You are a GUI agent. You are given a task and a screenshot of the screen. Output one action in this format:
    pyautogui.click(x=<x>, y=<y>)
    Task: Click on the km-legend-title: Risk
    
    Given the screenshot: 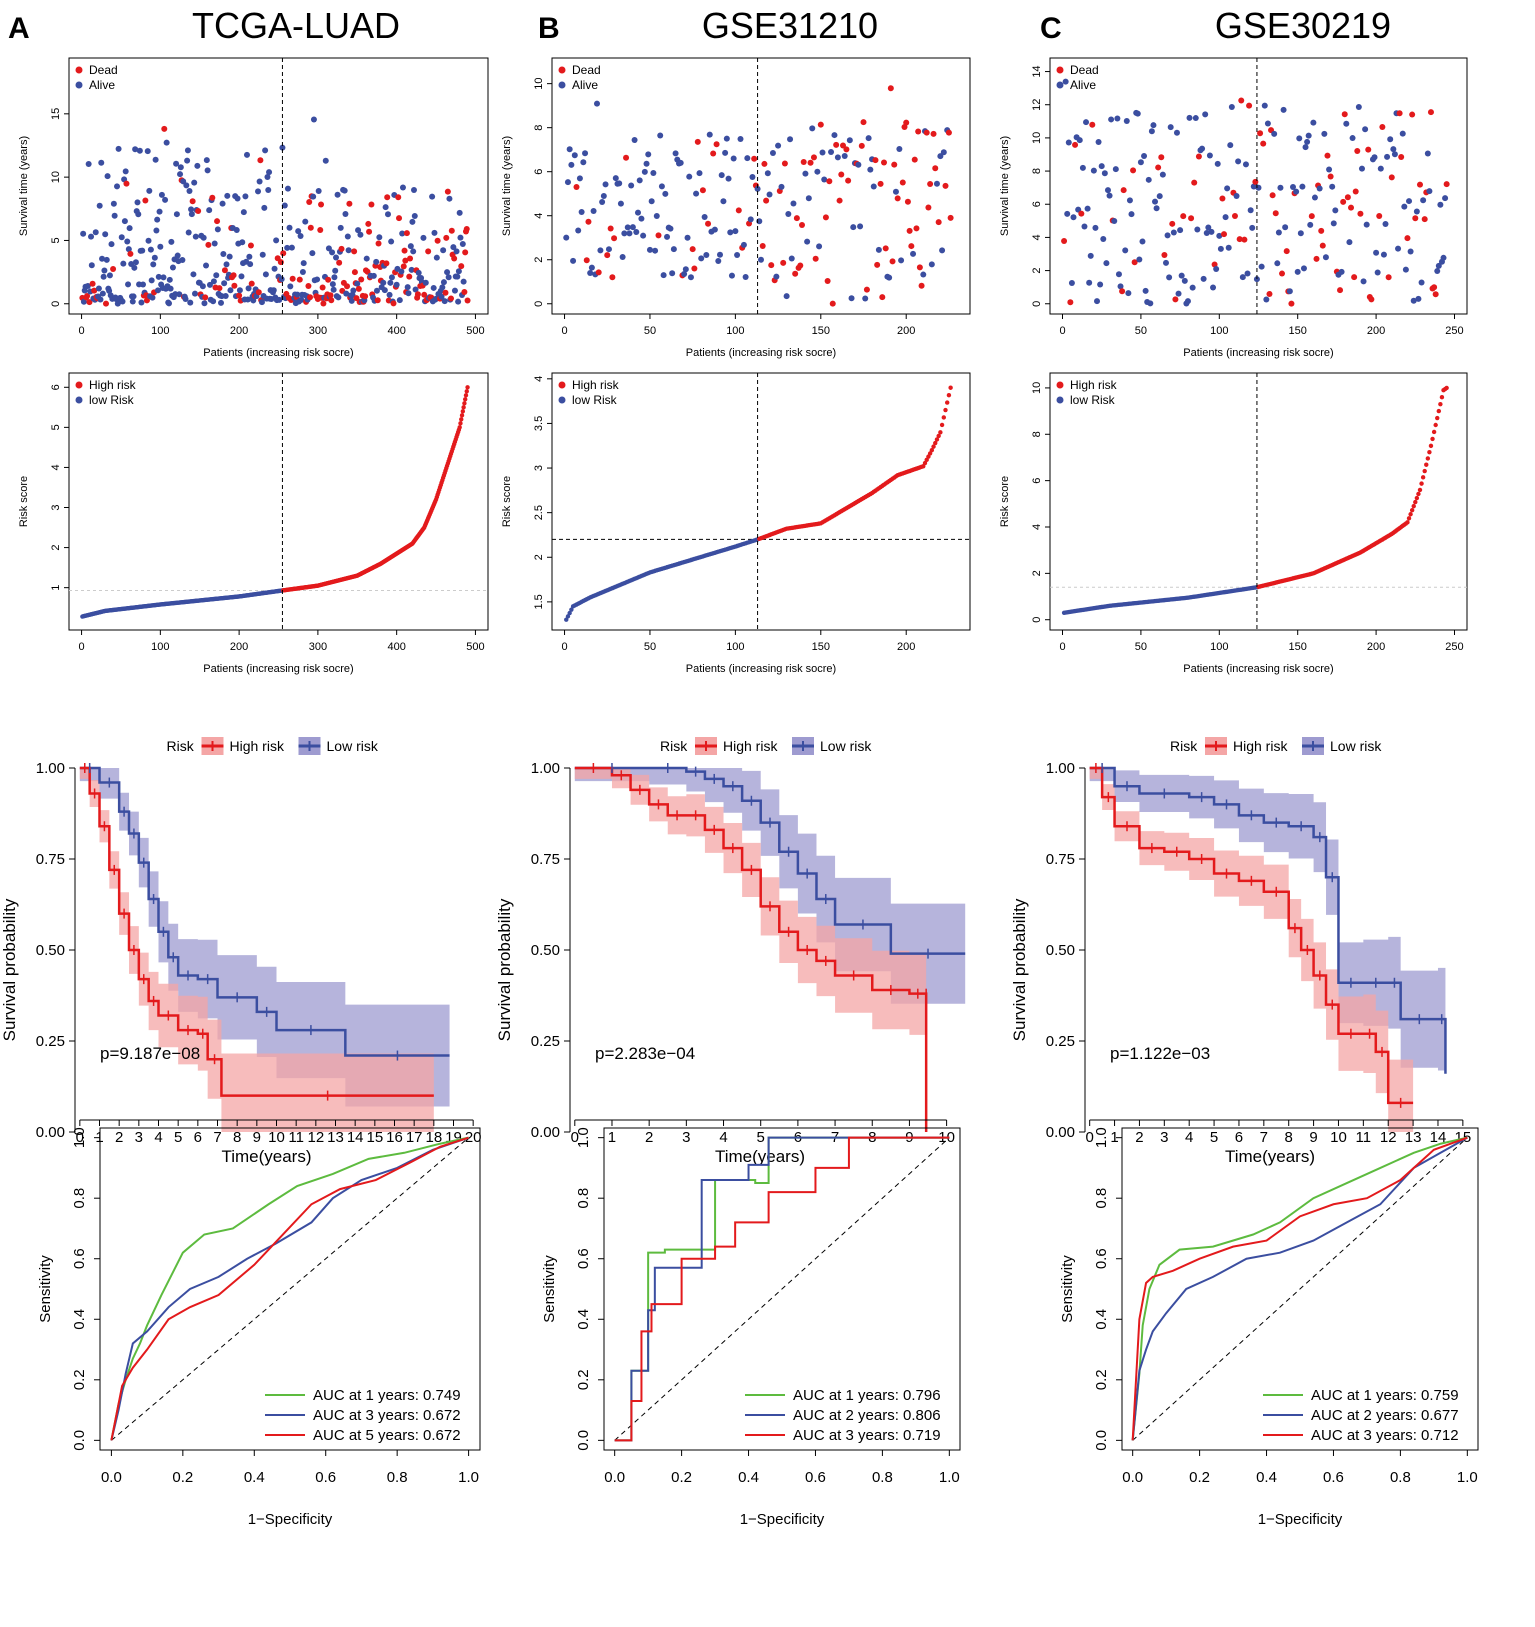 What is the action you would take?
    pyautogui.click(x=674, y=746)
    